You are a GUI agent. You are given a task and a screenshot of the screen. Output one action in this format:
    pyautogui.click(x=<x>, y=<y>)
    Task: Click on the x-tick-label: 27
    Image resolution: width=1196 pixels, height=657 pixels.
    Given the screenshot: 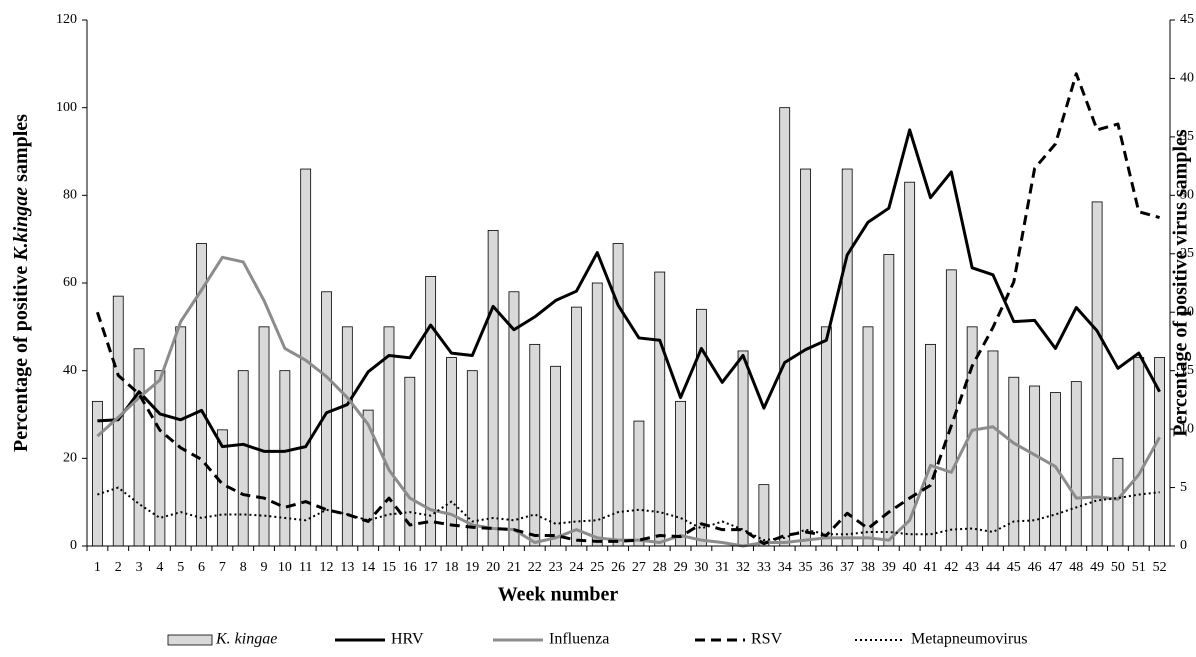 What is the action you would take?
    pyautogui.click(x=639, y=567)
    